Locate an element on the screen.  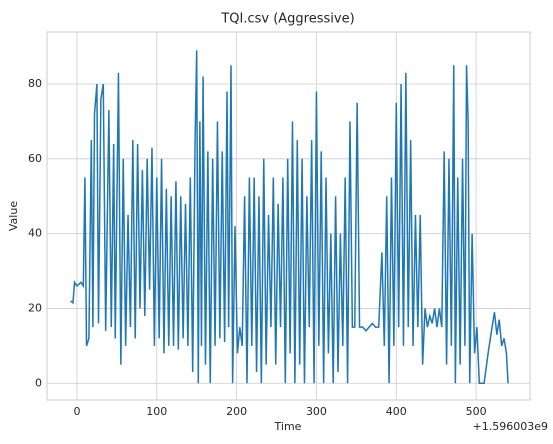
x-offset-label: +1.596003e9 is located at coordinates (510, 426).